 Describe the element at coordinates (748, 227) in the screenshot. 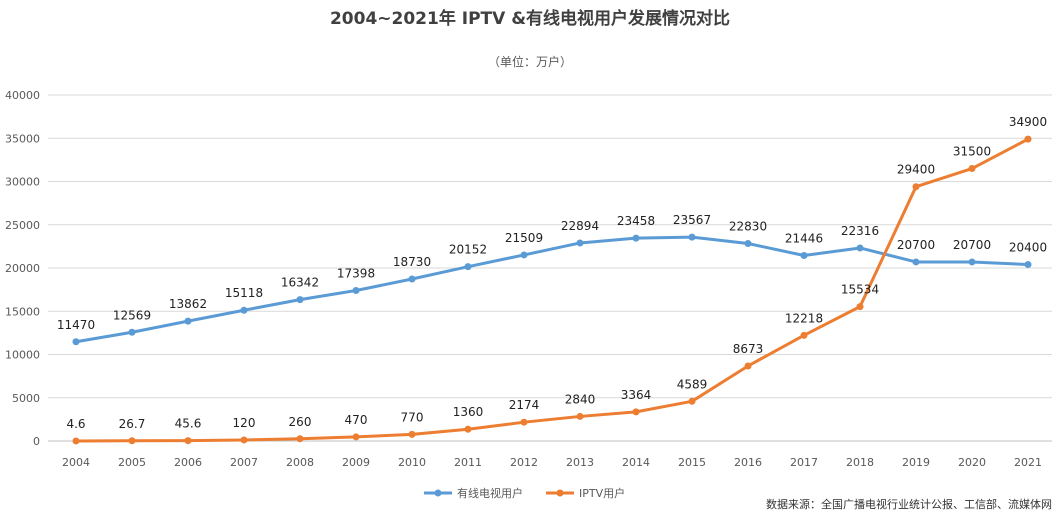

I see `data-label: 22830` at that location.